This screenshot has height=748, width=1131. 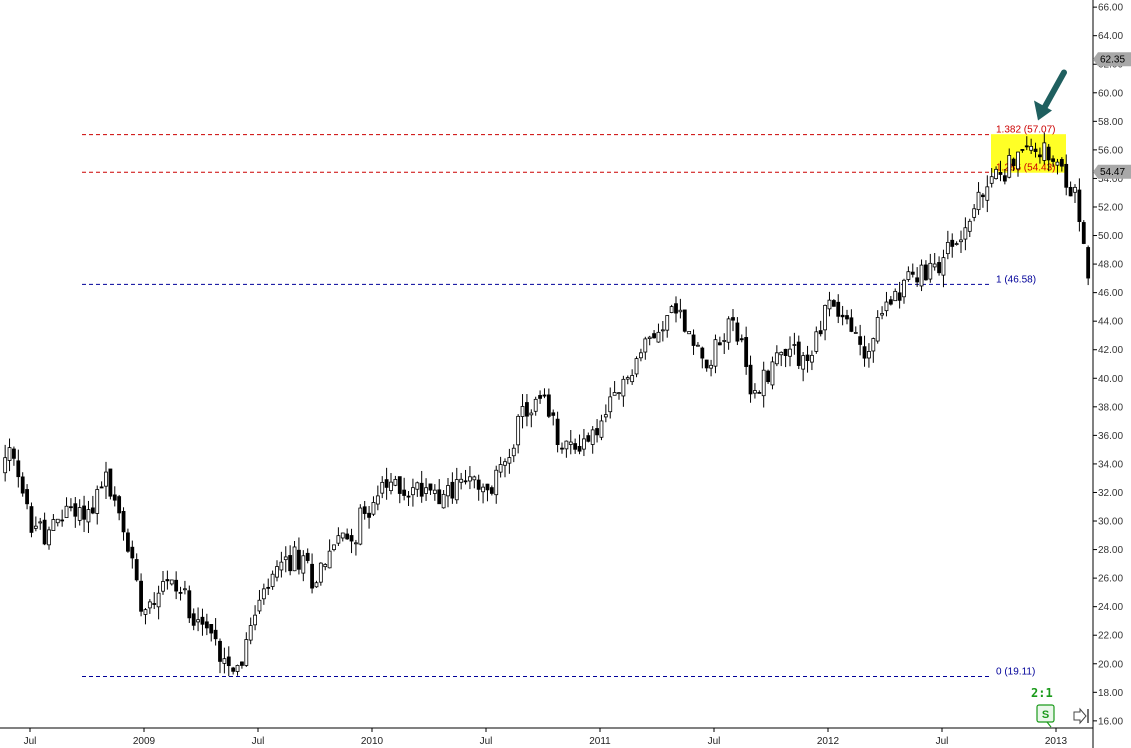 I want to click on y-tick-label: 22.00, so click(x=1110, y=636).